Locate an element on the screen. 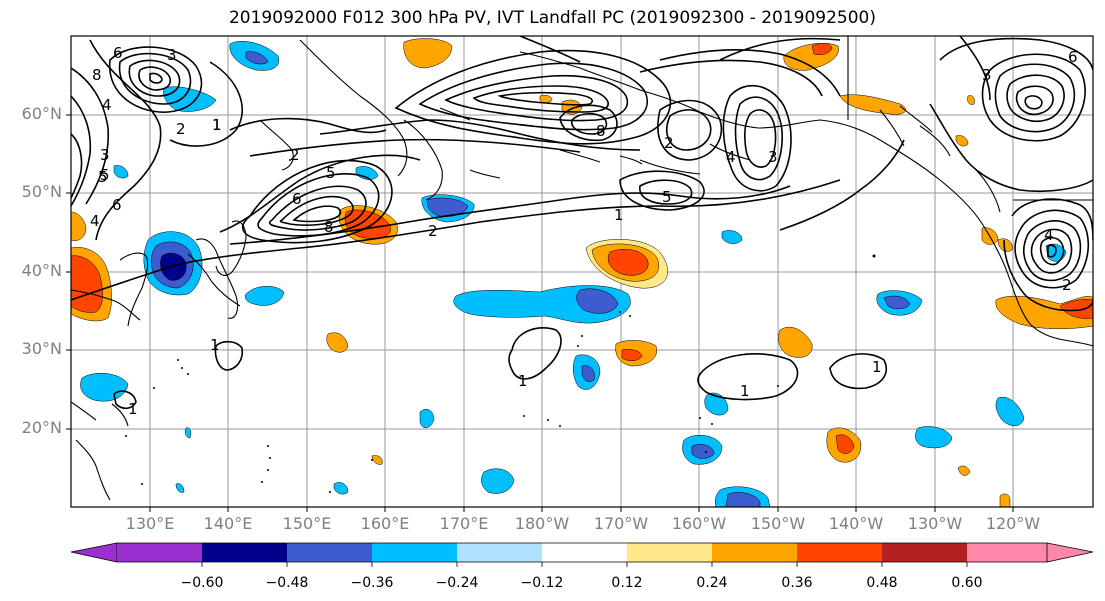 This screenshot has width=1105, height=601. lon-label: 150°E is located at coordinates (307, 523).